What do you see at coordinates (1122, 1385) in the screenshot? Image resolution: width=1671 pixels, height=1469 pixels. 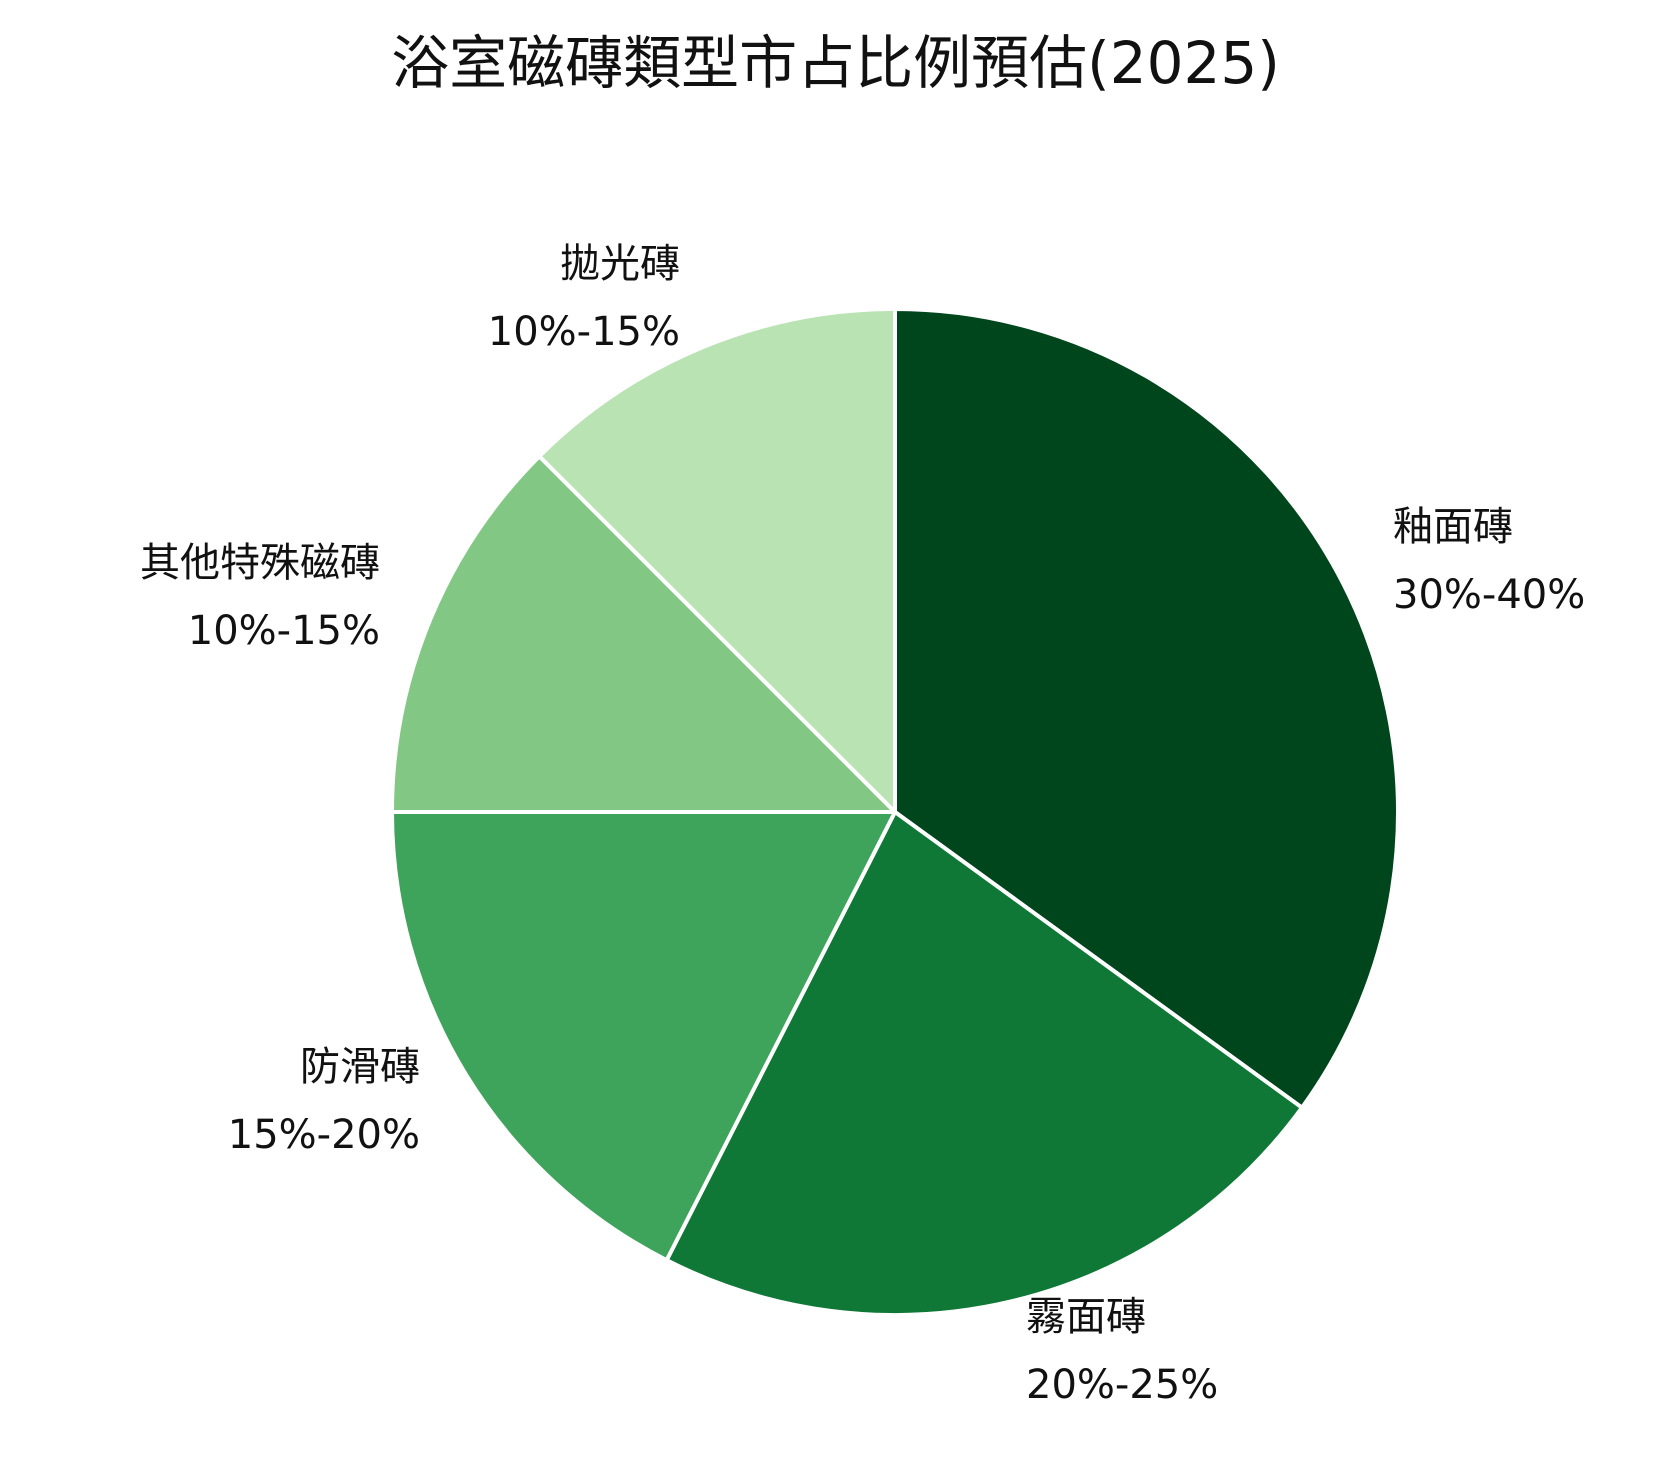 I see `slice-range-label: 20%-25%` at bounding box center [1122, 1385].